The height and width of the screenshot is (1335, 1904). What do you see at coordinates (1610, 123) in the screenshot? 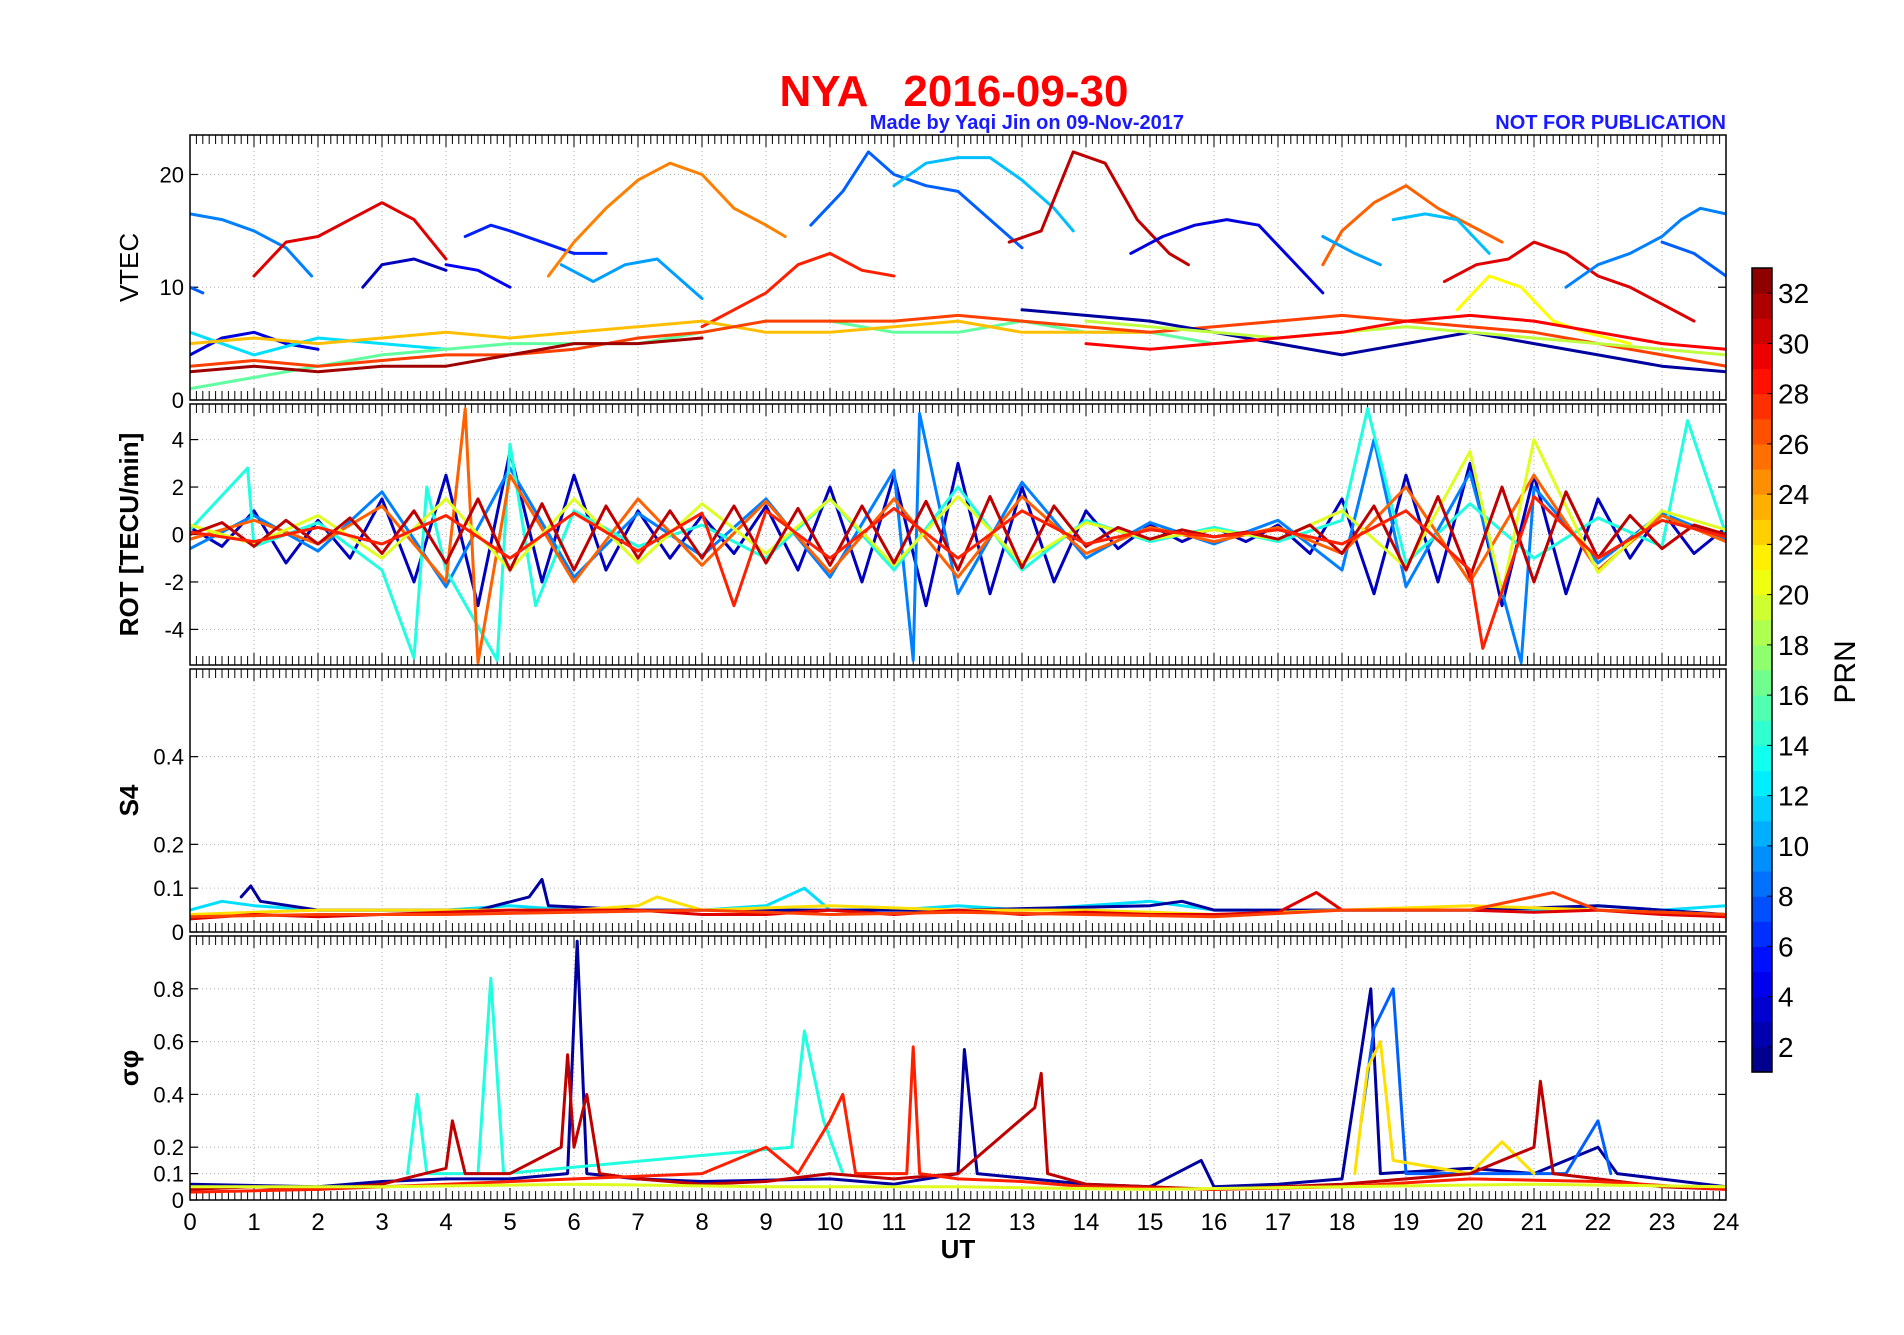
I see `chart-notice: NOT FOR PUBLICATION` at bounding box center [1610, 123].